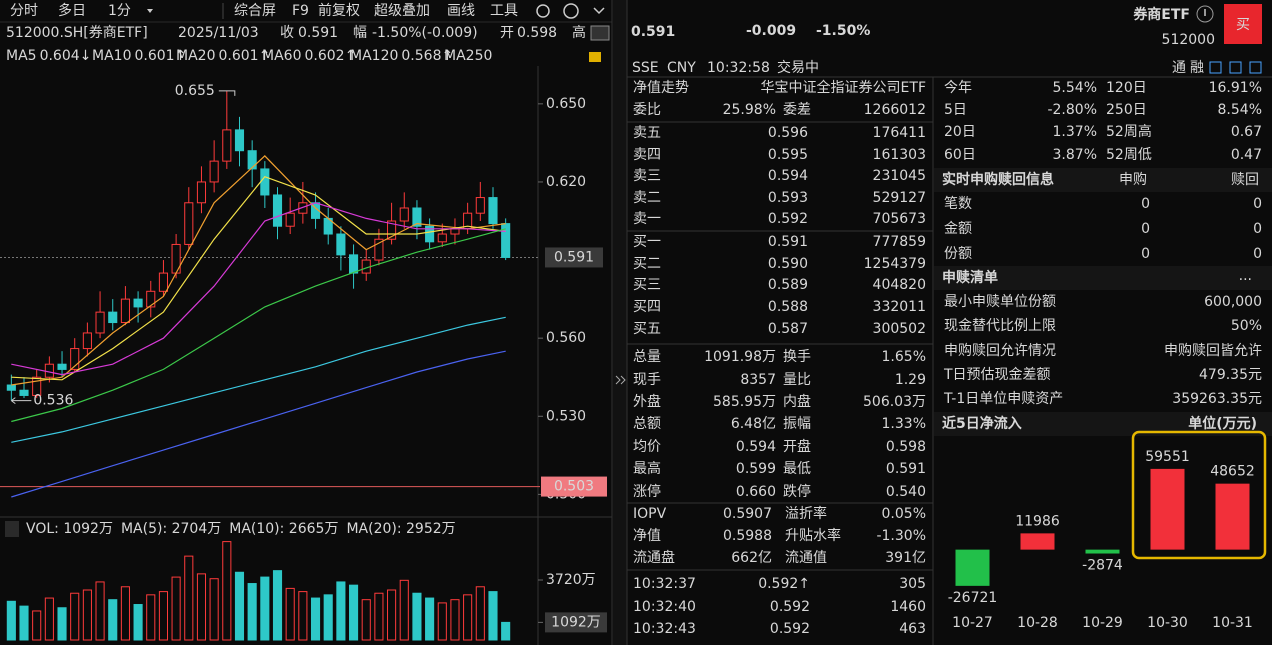 The image size is (1272, 645). I want to click on column-head: 赎回, so click(1245, 179).